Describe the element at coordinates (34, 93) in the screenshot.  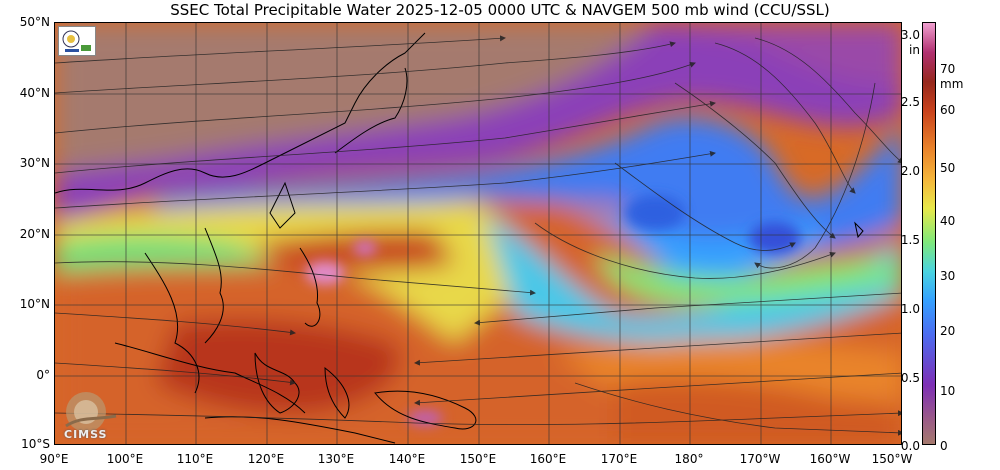
I see `lat-label-40n: 40°N` at that location.